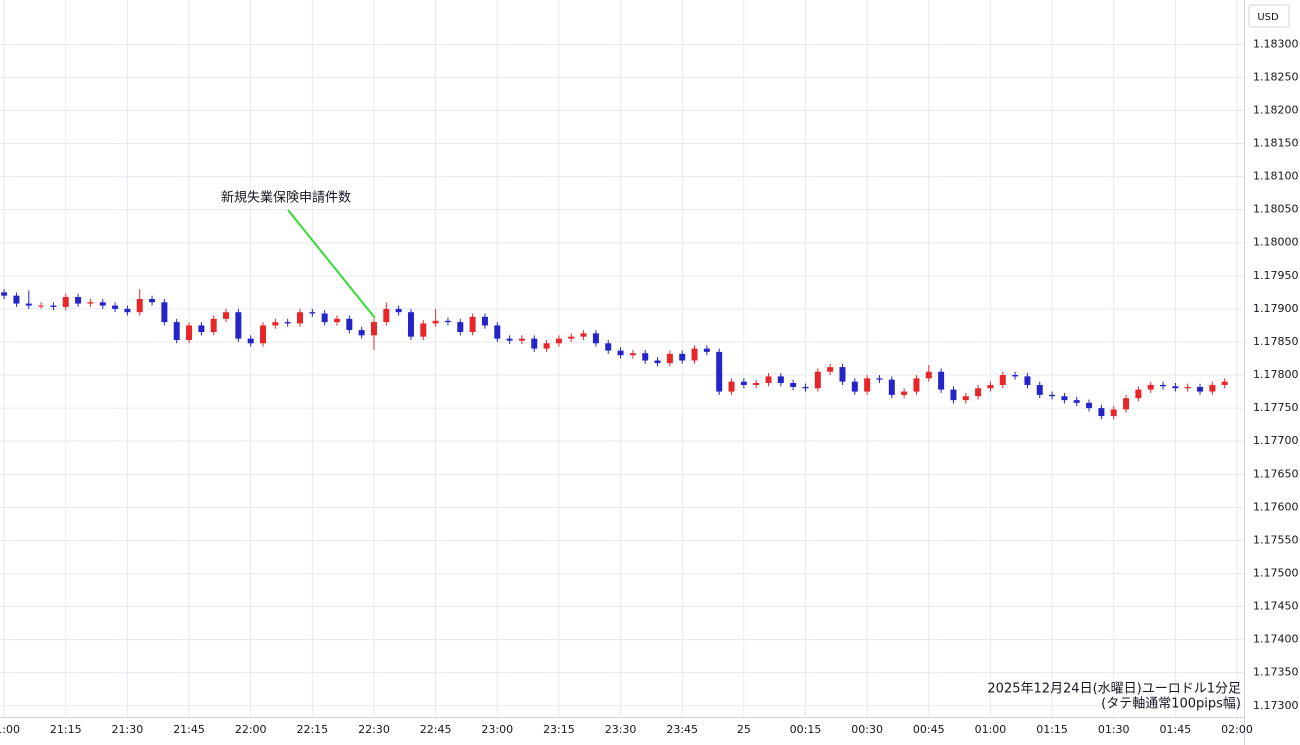 The image size is (1300, 745). Describe the element at coordinates (1276, 341) in the screenshot. I see `y-tick-label: 1.17850` at that location.